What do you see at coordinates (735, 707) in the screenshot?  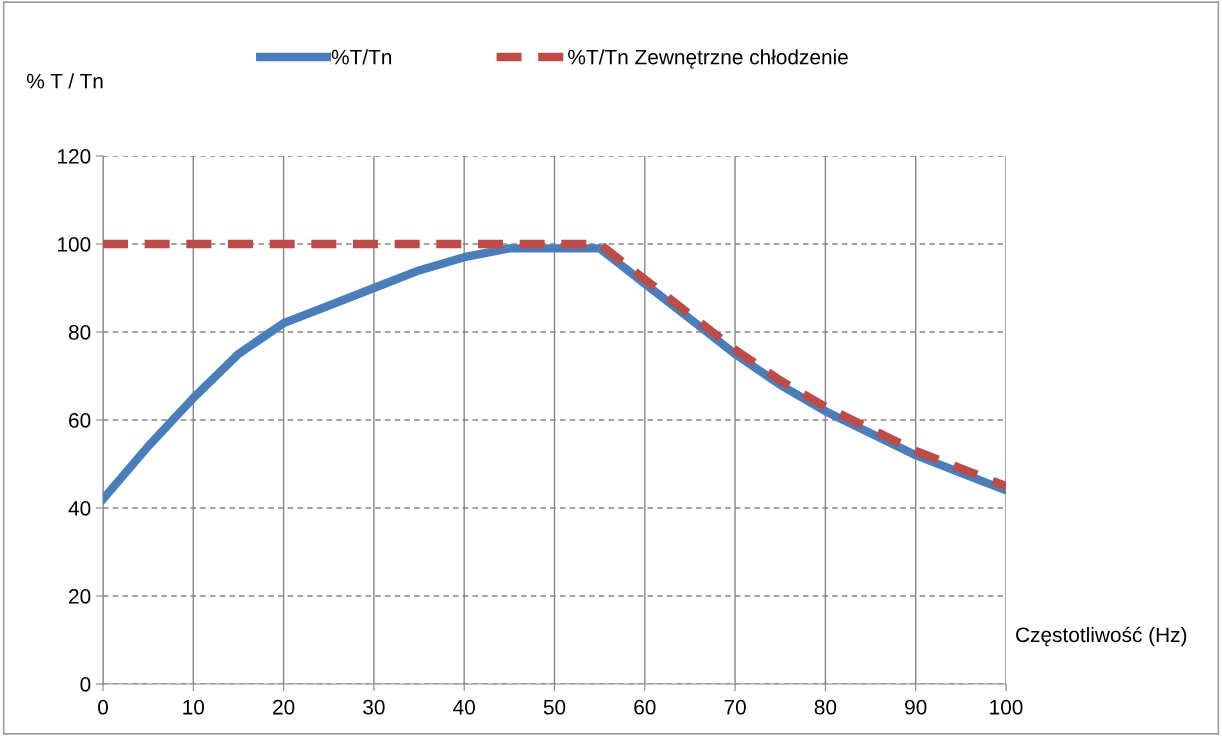 I see `x-tick-label: 70` at bounding box center [735, 707].